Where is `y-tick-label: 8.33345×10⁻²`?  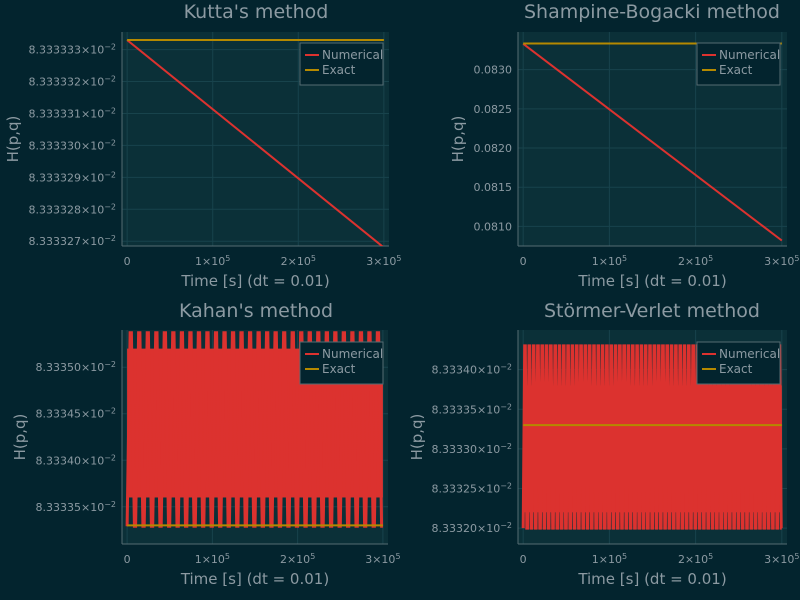 y-tick-label: 8.33345×10⁻² is located at coordinates (76, 413).